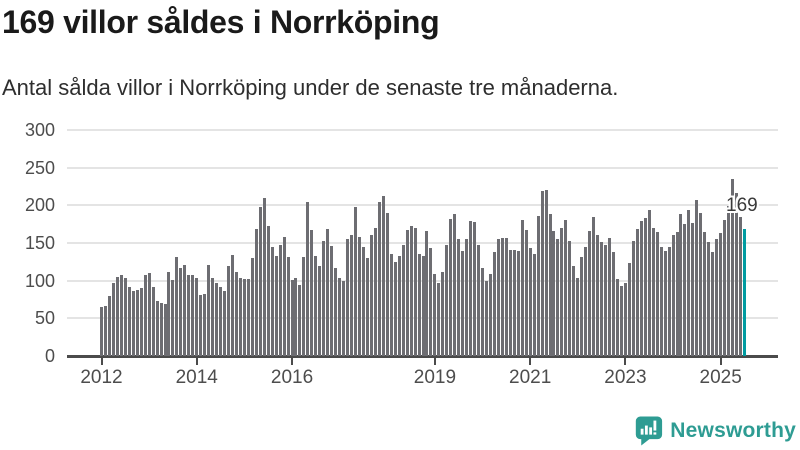  I want to click on x-axis-label: 2021, so click(530, 377).